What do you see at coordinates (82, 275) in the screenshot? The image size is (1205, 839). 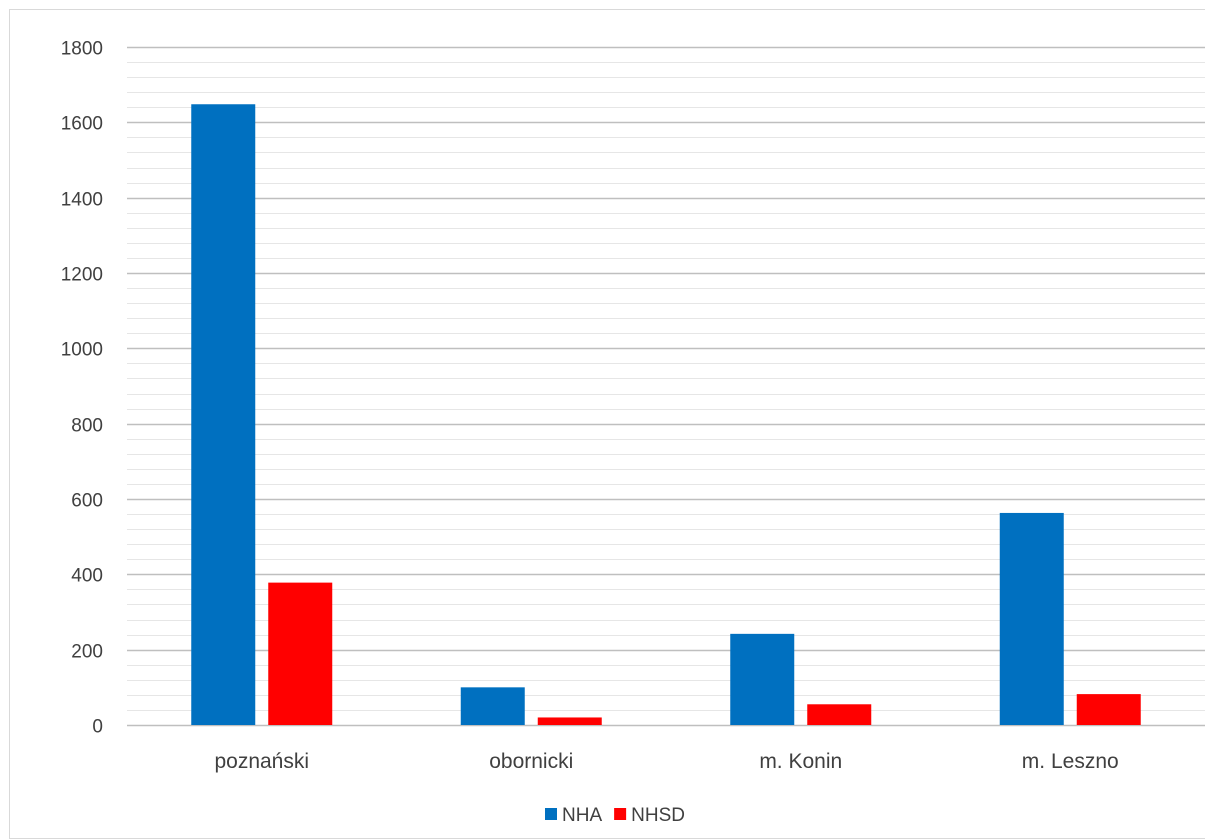 I see `y-tick-label: 1200` at bounding box center [82, 275].